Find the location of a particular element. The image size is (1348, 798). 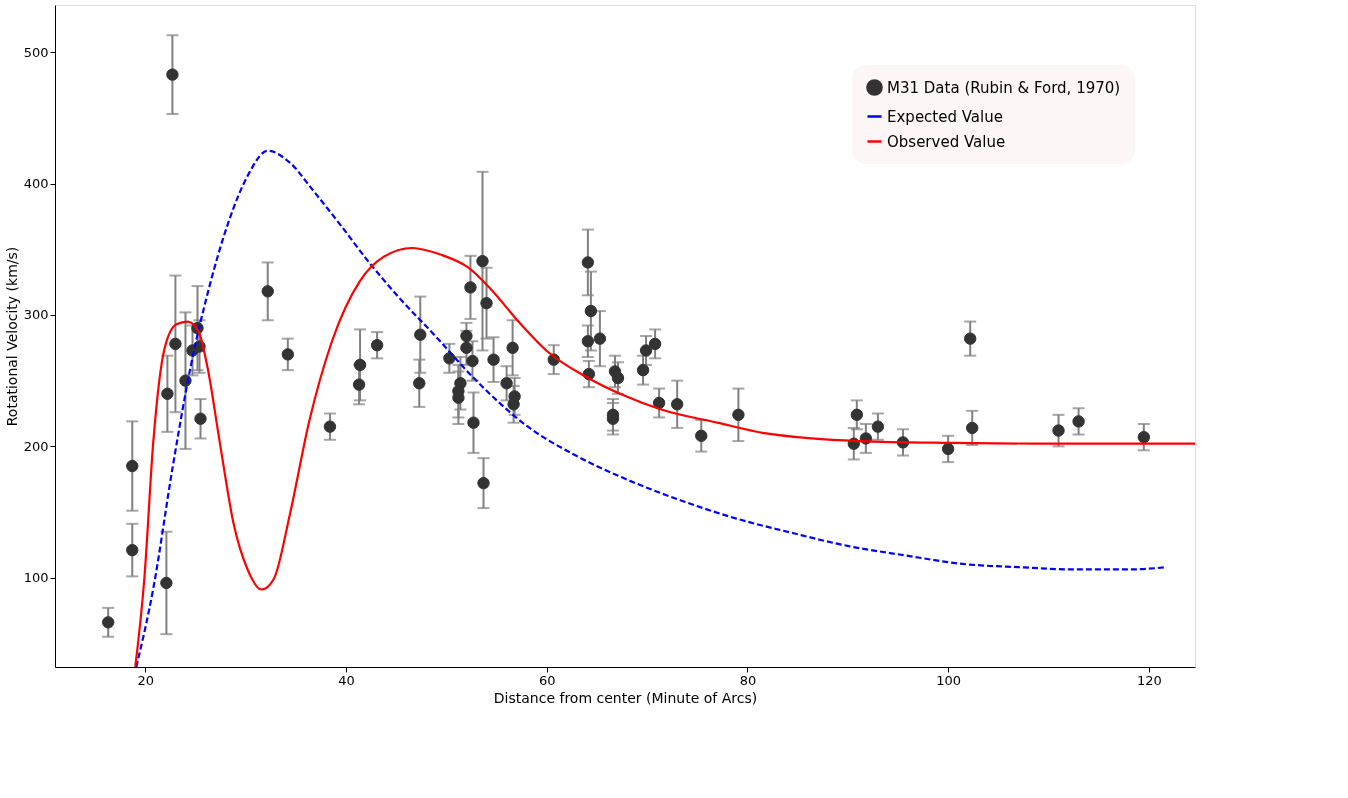

x-axis-title: Distance from center (Minute of Arcs) is located at coordinates (625, 697).